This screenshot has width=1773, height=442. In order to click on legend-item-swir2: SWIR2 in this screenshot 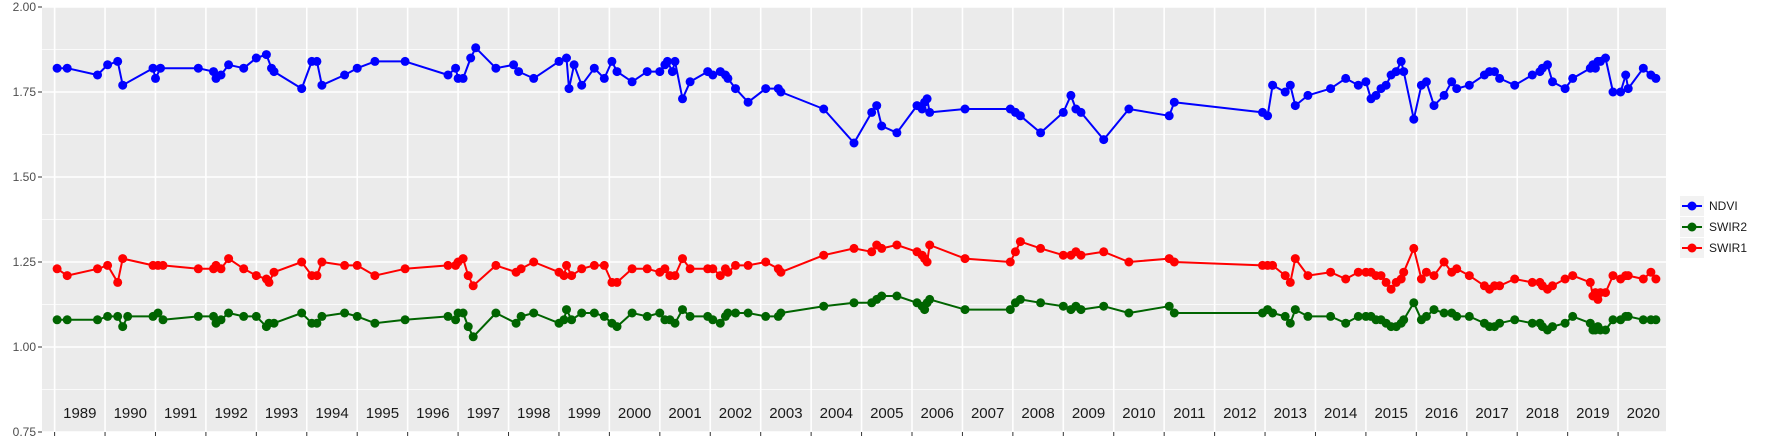, I will do `click(1713, 227)`.